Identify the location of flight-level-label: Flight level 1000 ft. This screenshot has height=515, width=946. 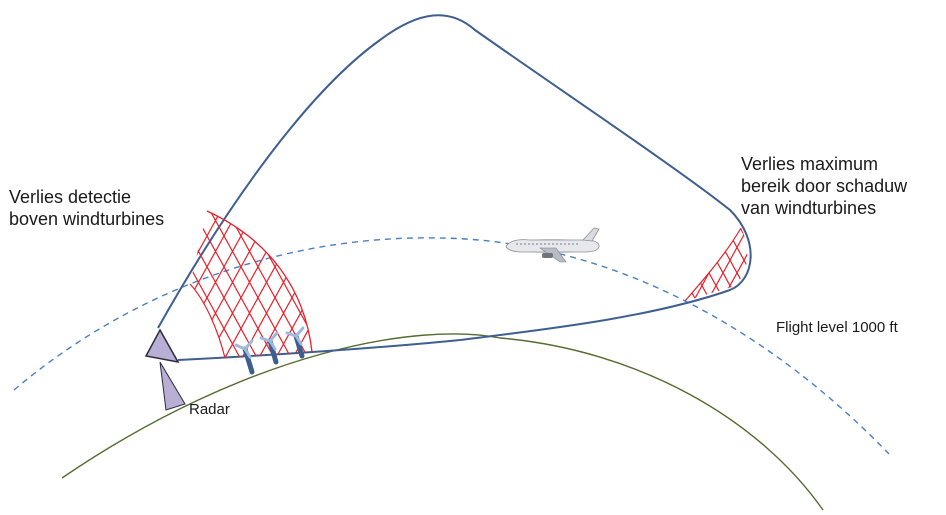
(837, 327).